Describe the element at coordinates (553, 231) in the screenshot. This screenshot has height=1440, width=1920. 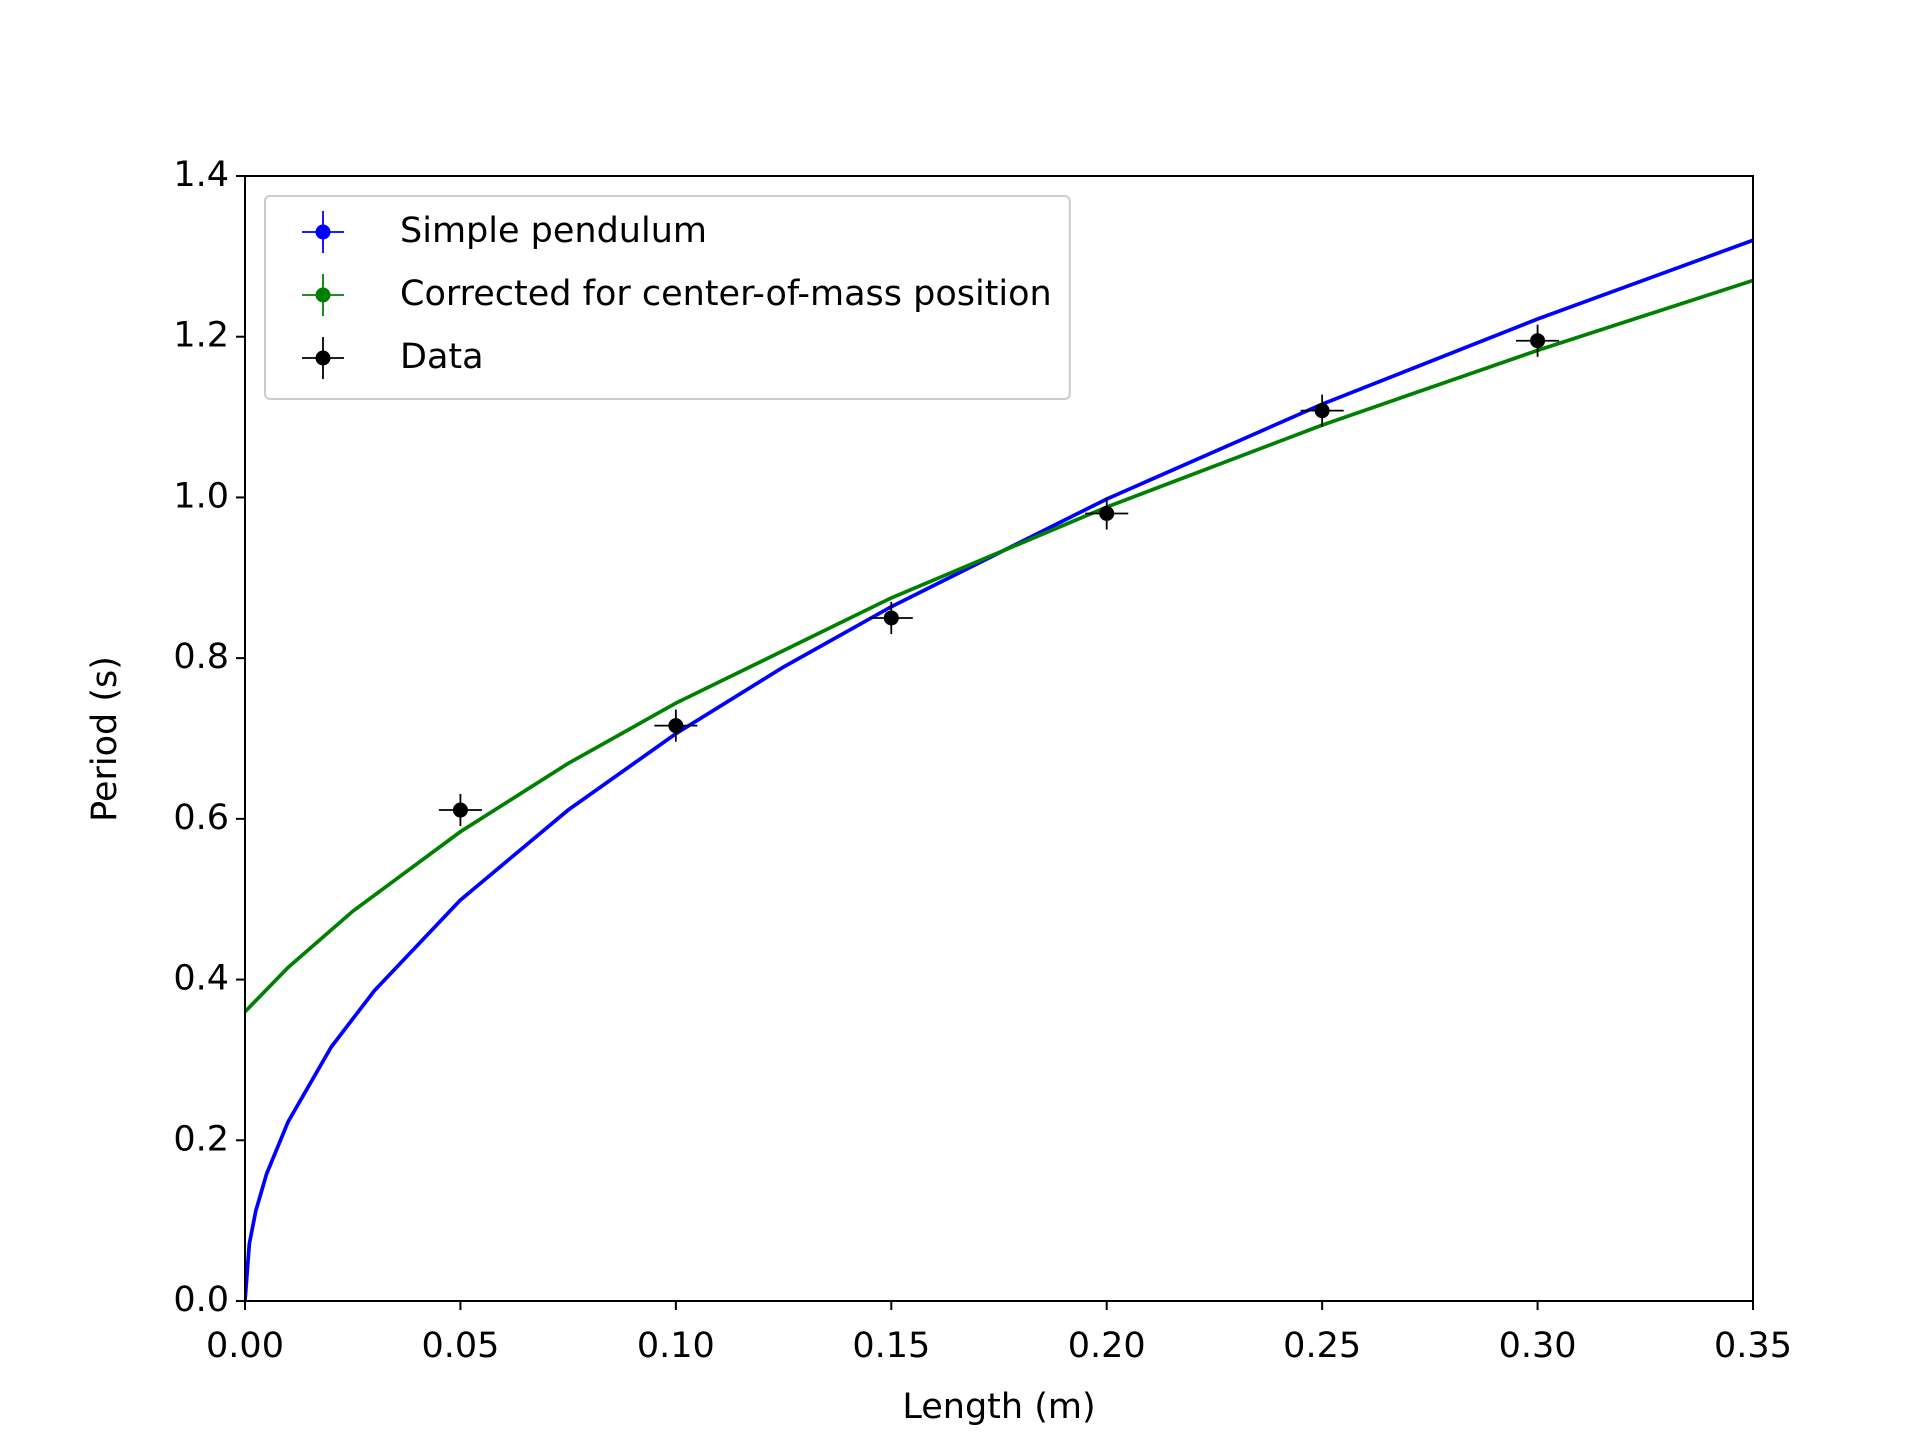
I see `legend-label: Simple pendulum` at that location.